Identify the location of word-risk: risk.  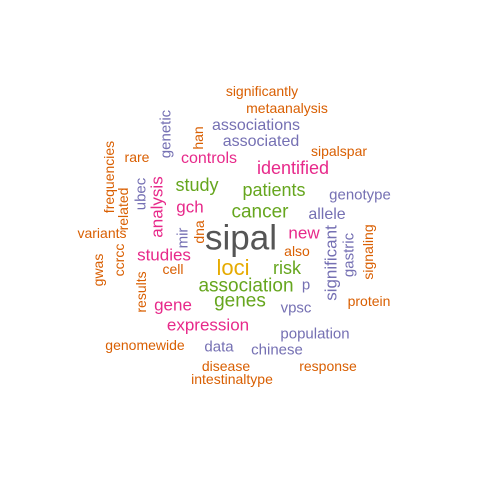
(287, 268).